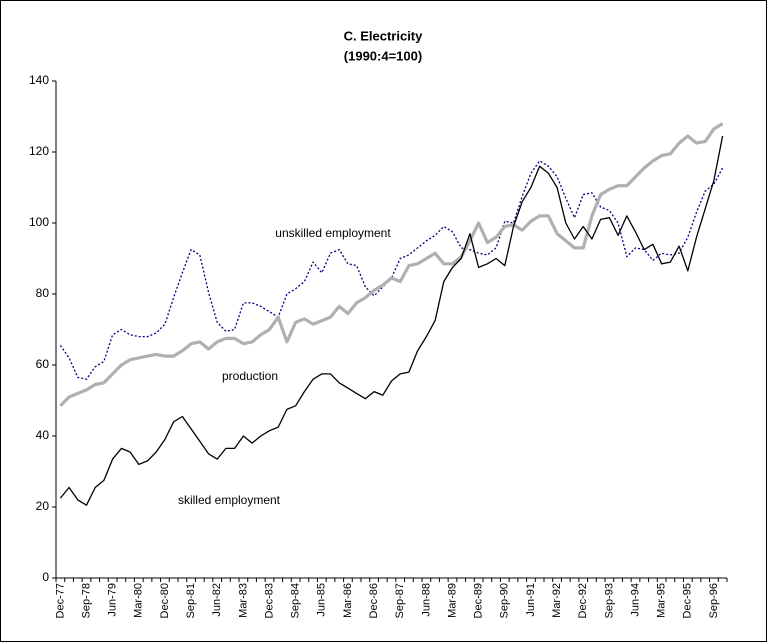 Image resolution: width=767 pixels, height=642 pixels. What do you see at coordinates (583, 600) in the screenshot?
I see `x-tick-label: Dec-92` at bounding box center [583, 600].